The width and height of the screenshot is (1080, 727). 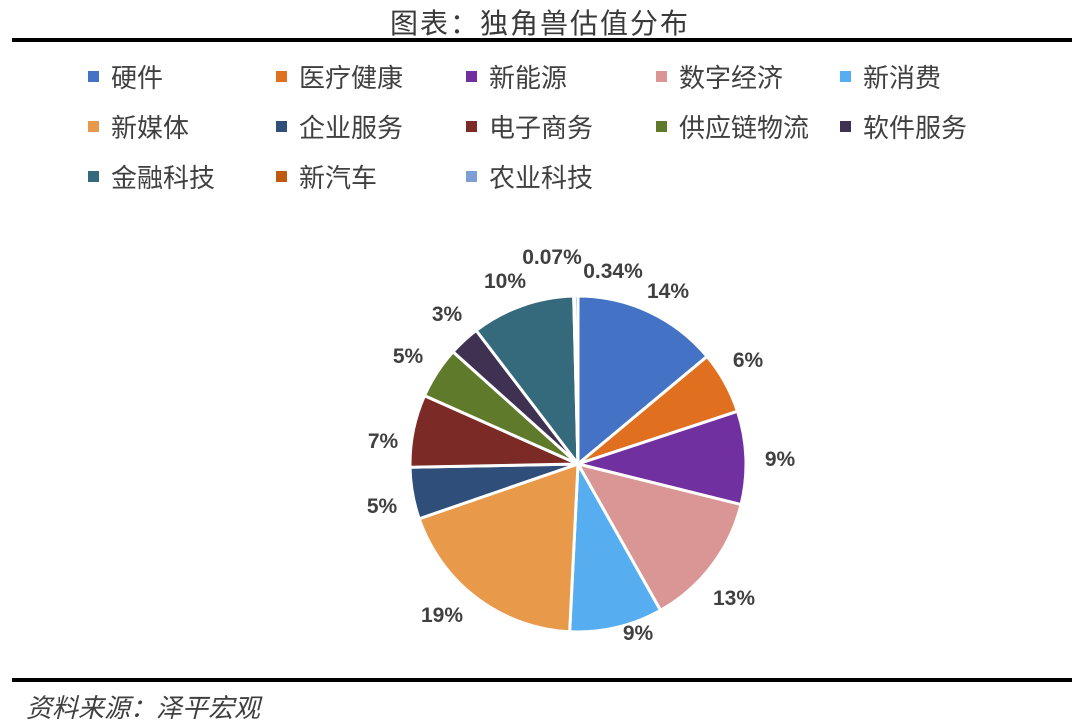 What do you see at coordinates (528, 79) in the screenshot?
I see `legend-label: 新能源` at bounding box center [528, 79].